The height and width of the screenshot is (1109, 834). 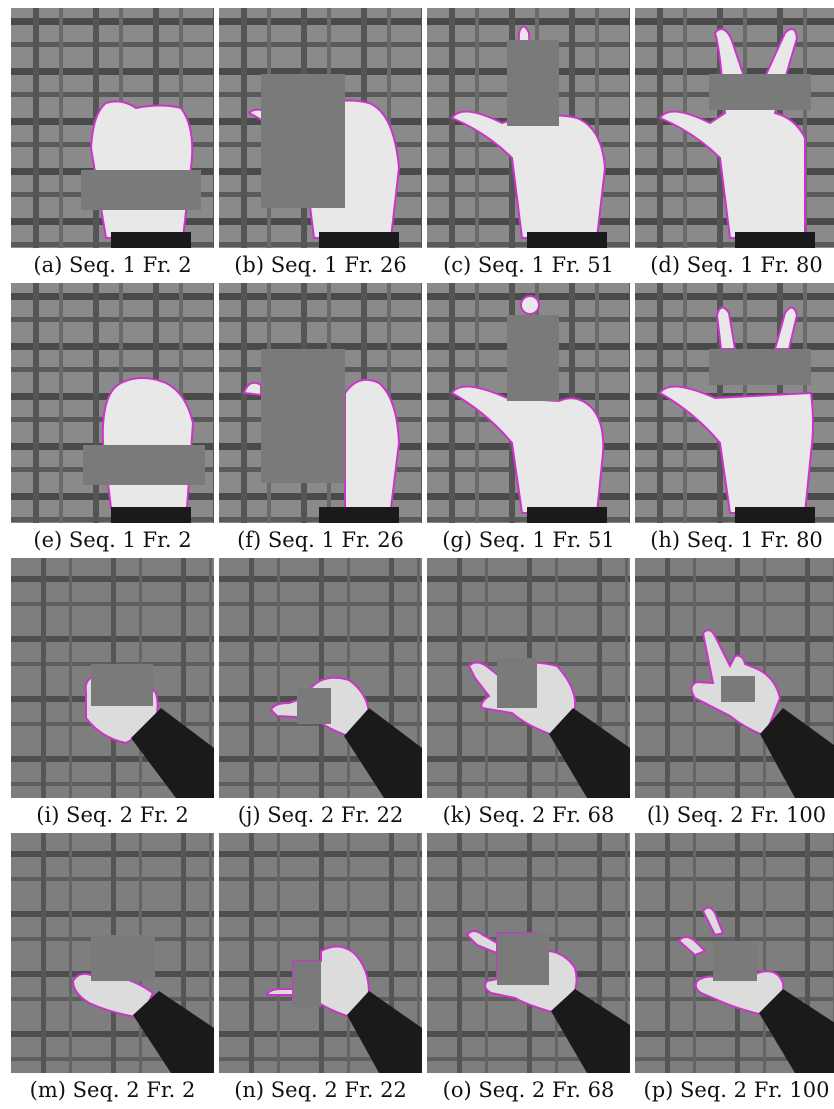 What do you see at coordinates (528, 540) in the screenshot?
I see `panel-caption: (g) Seq. 1 Fr. 51` at bounding box center [528, 540].